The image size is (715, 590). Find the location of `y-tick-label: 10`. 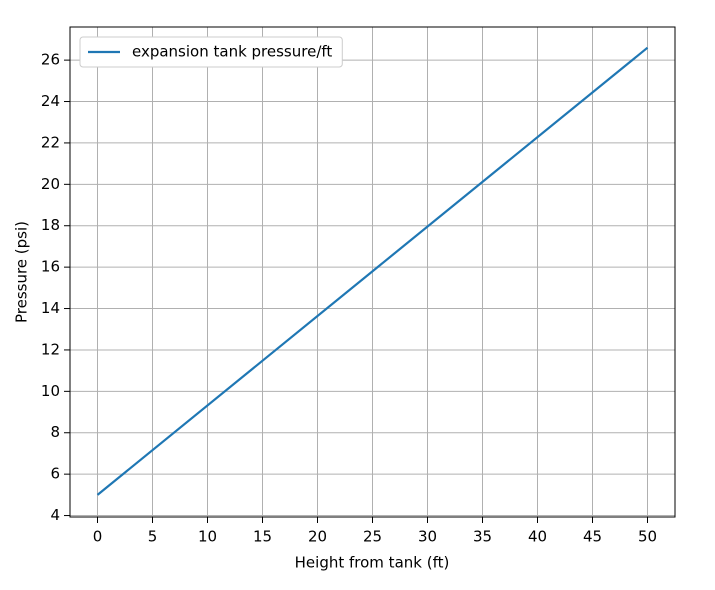

y-tick-label: 10 is located at coordinates (50, 391).